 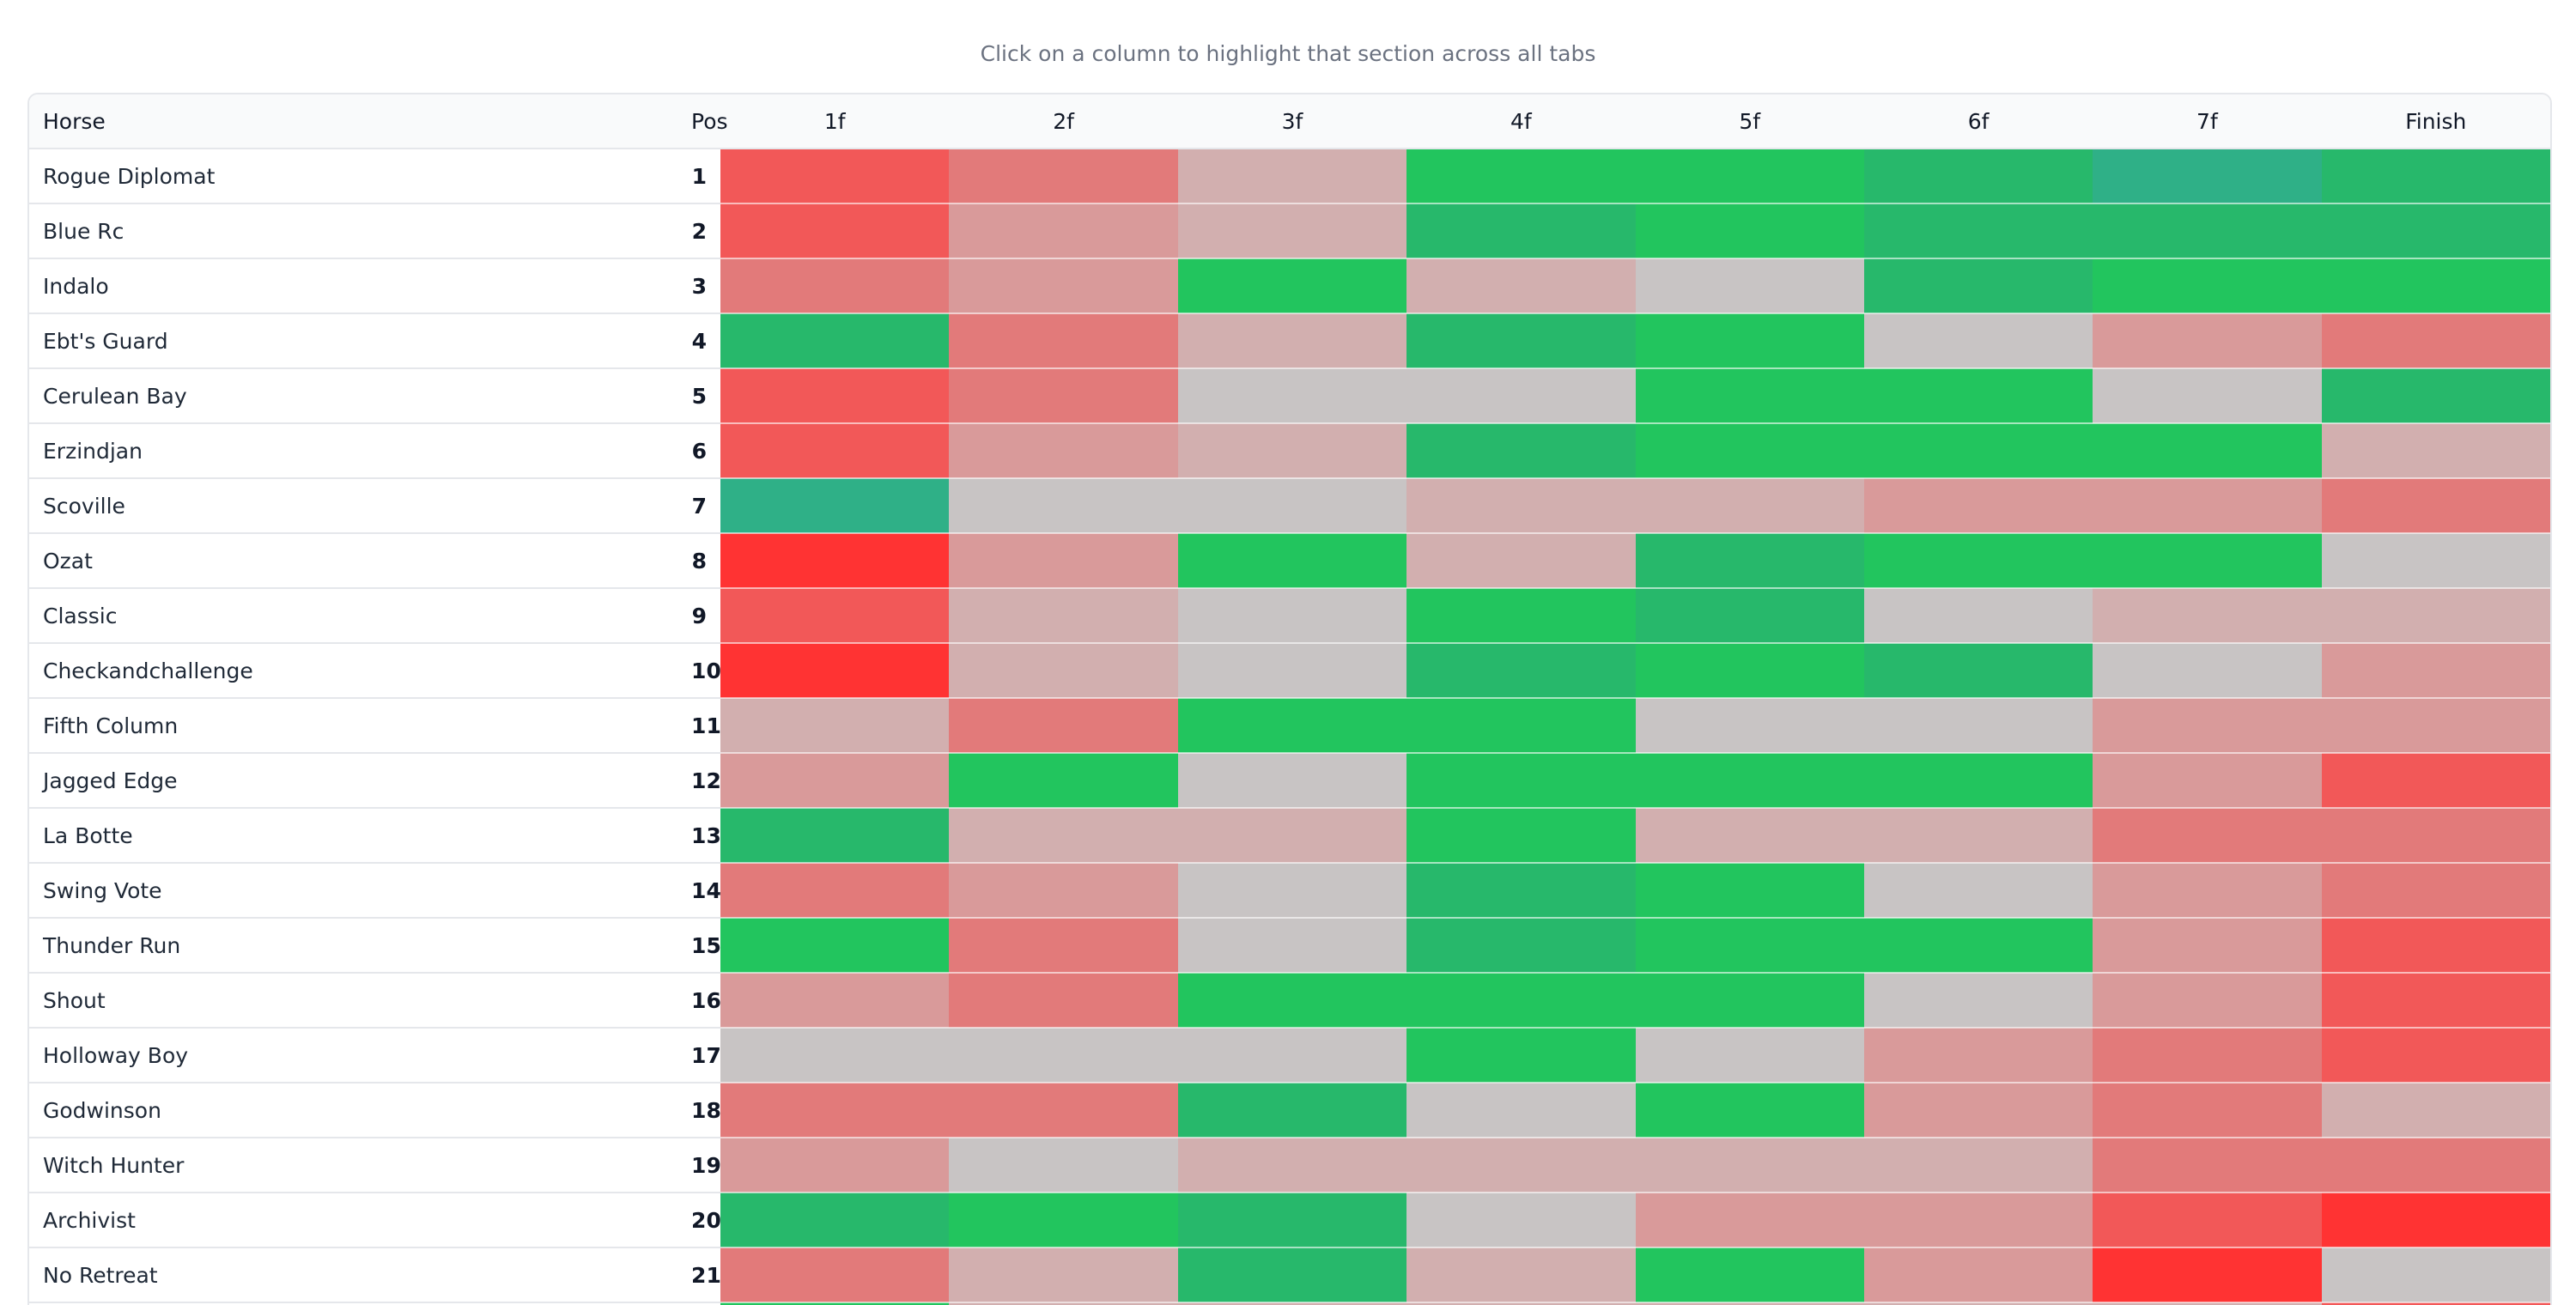 What do you see at coordinates (2435, 121) in the screenshot?
I see `column-header-finish: Finish` at bounding box center [2435, 121].